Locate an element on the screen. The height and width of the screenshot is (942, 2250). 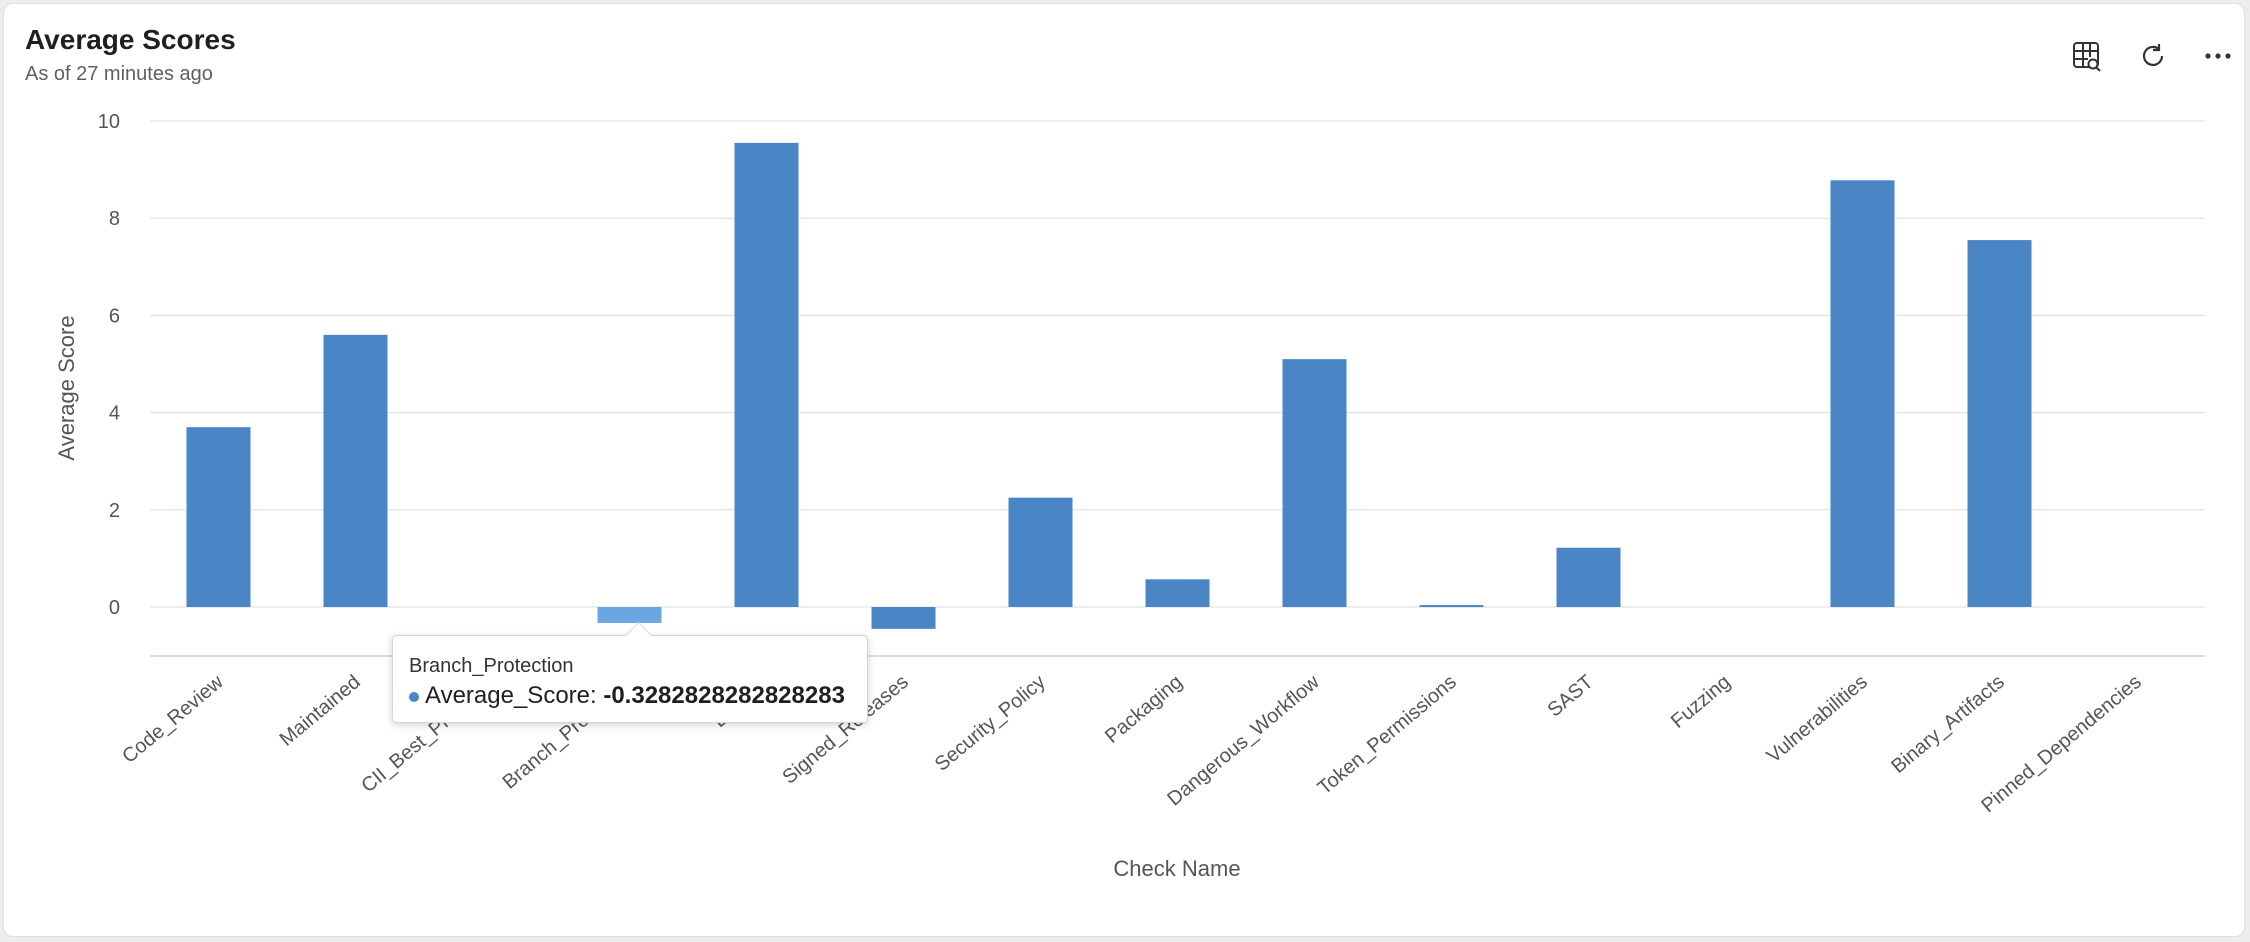
y-tick-label: 4 is located at coordinates (114, 414).